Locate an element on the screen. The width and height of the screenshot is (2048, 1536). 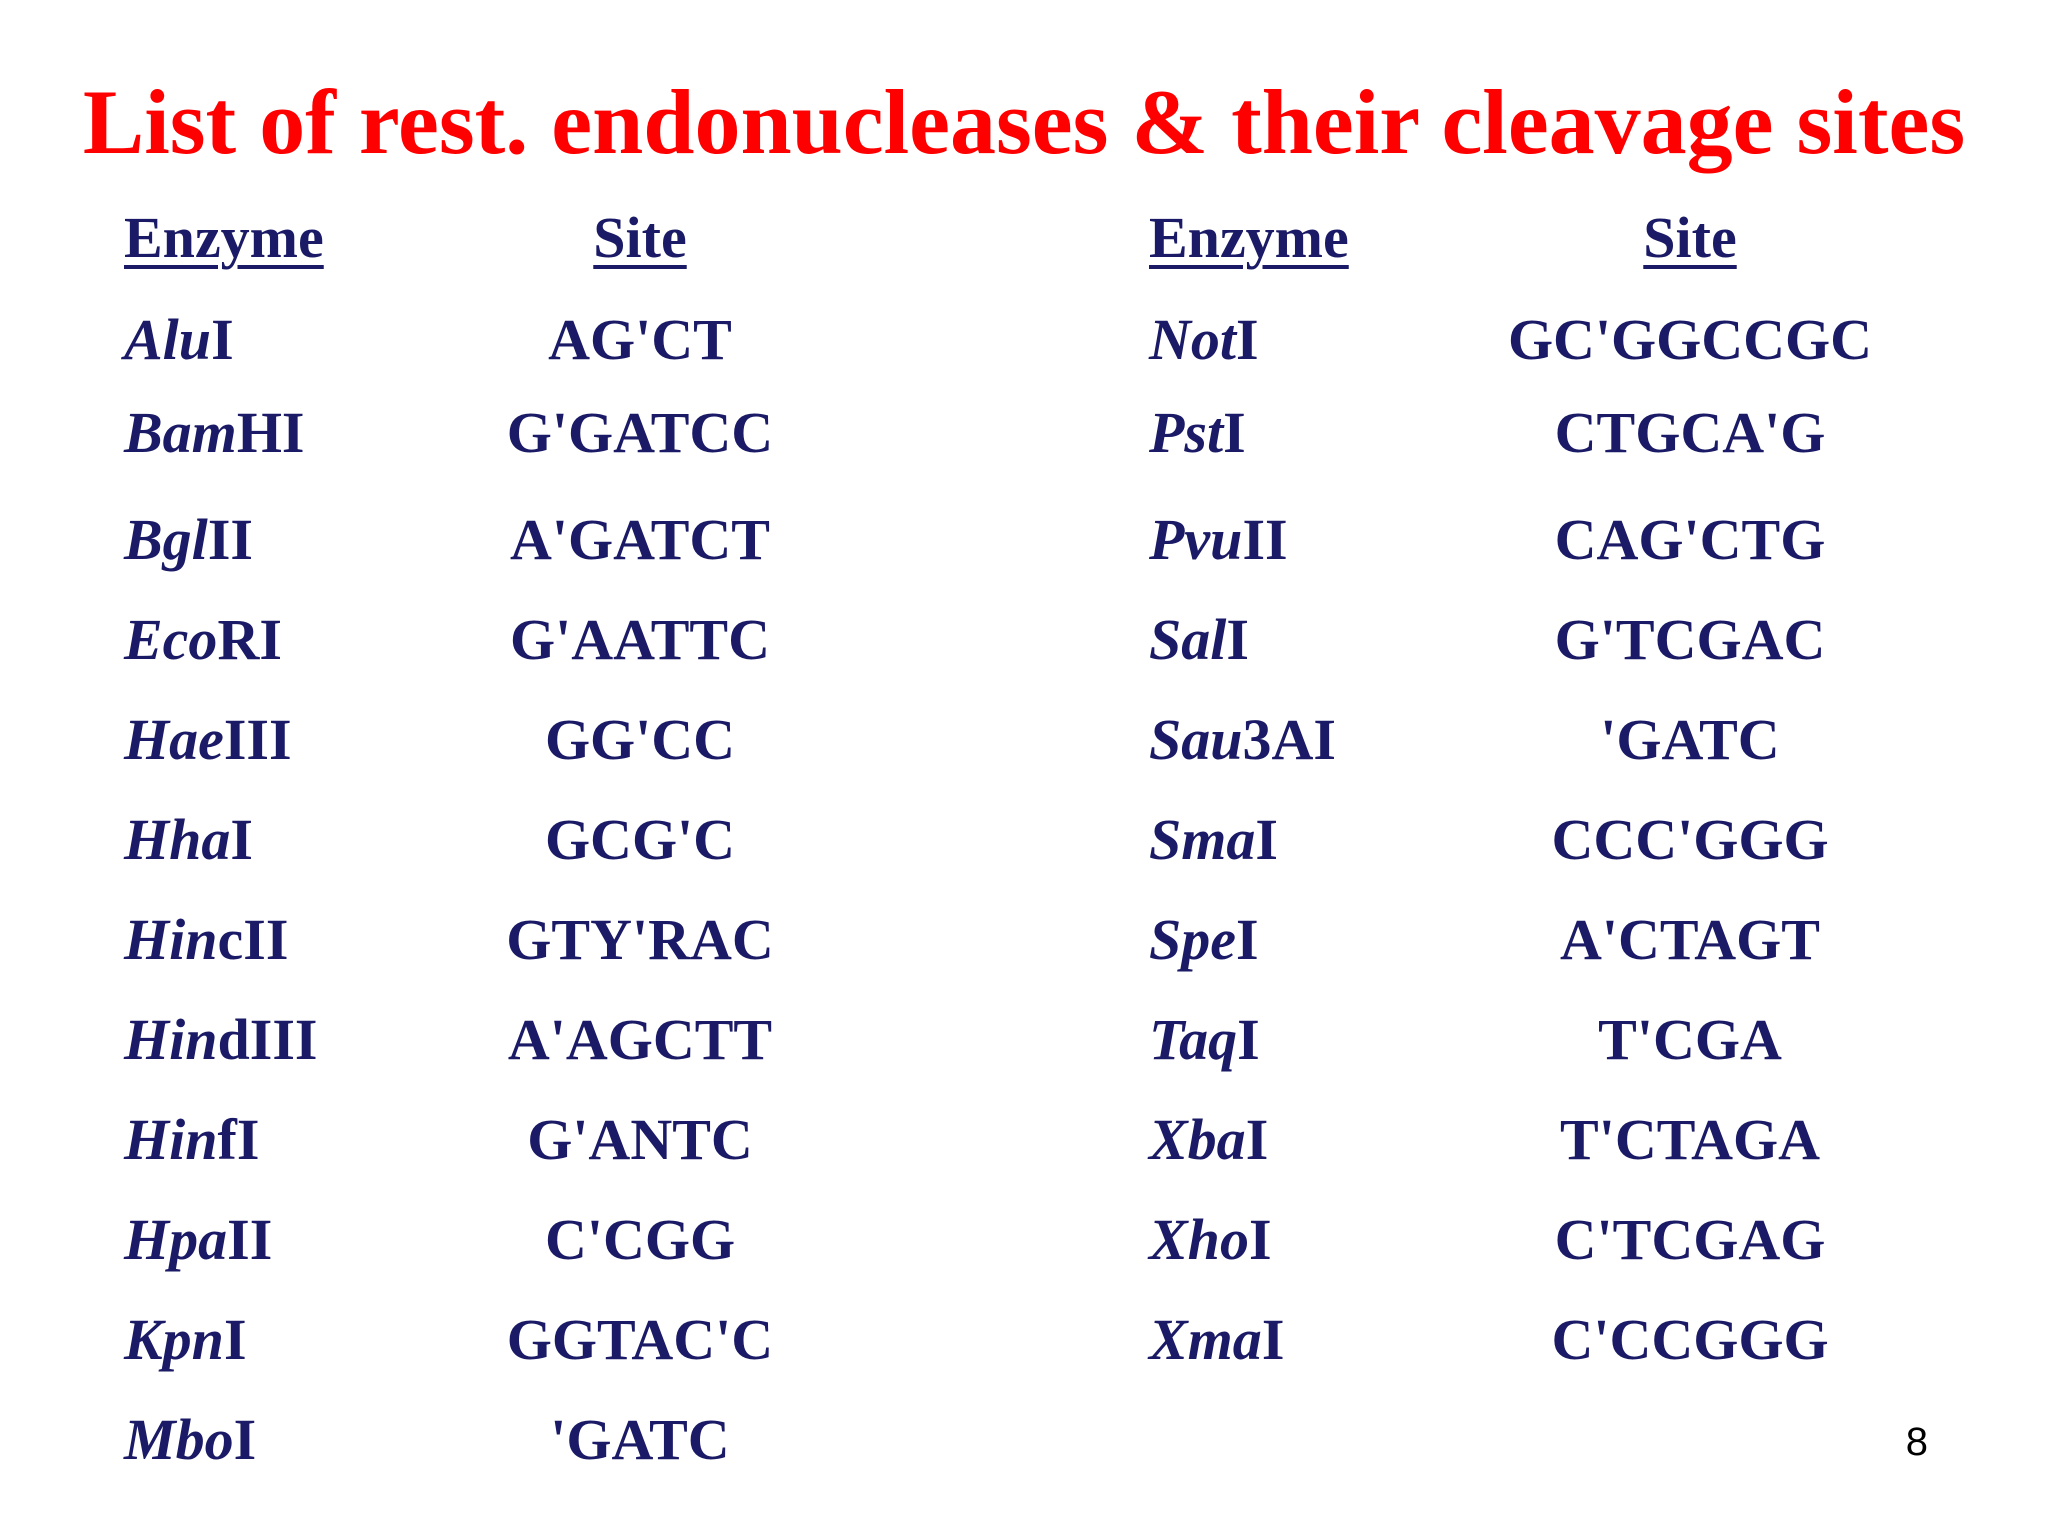
cleavage-site: CAG'CTG is located at coordinates (1690, 539).